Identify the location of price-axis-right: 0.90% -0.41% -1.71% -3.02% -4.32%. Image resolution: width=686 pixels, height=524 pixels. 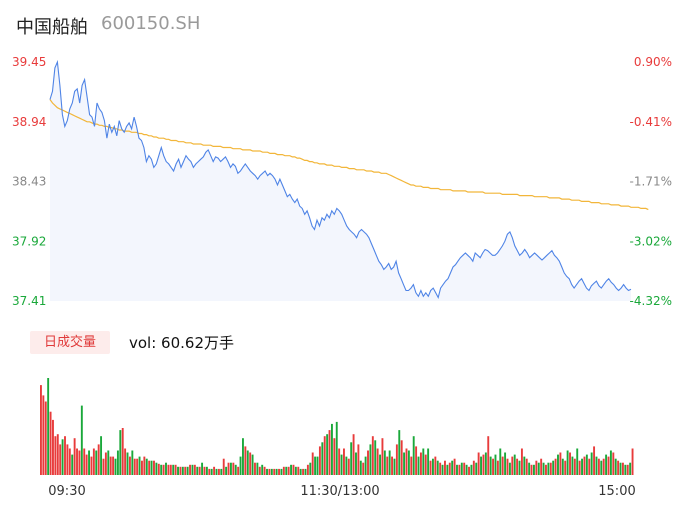
(651, 181).